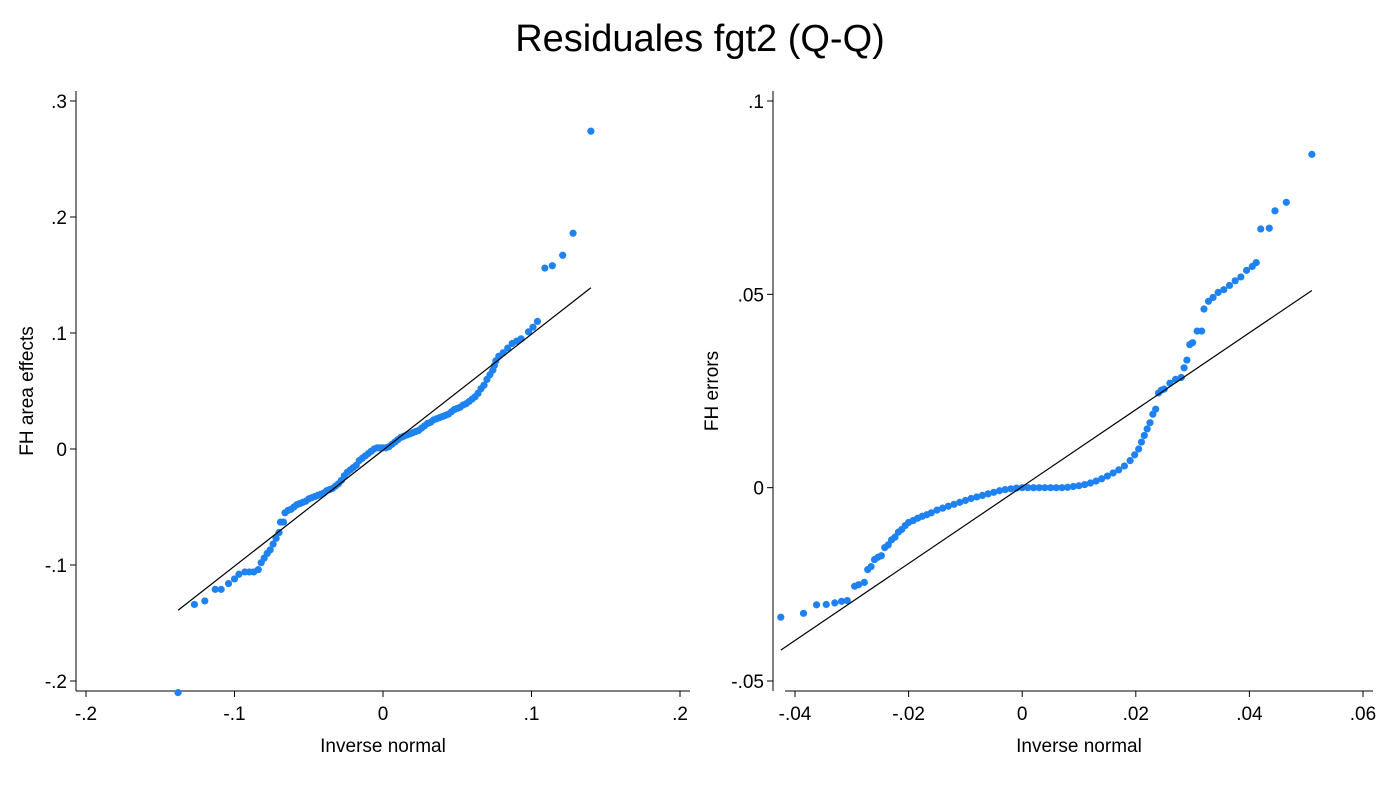 This screenshot has height=800, width=1400. What do you see at coordinates (59, 334) in the screenshot?
I see `left-y-tick-label: .1` at bounding box center [59, 334].